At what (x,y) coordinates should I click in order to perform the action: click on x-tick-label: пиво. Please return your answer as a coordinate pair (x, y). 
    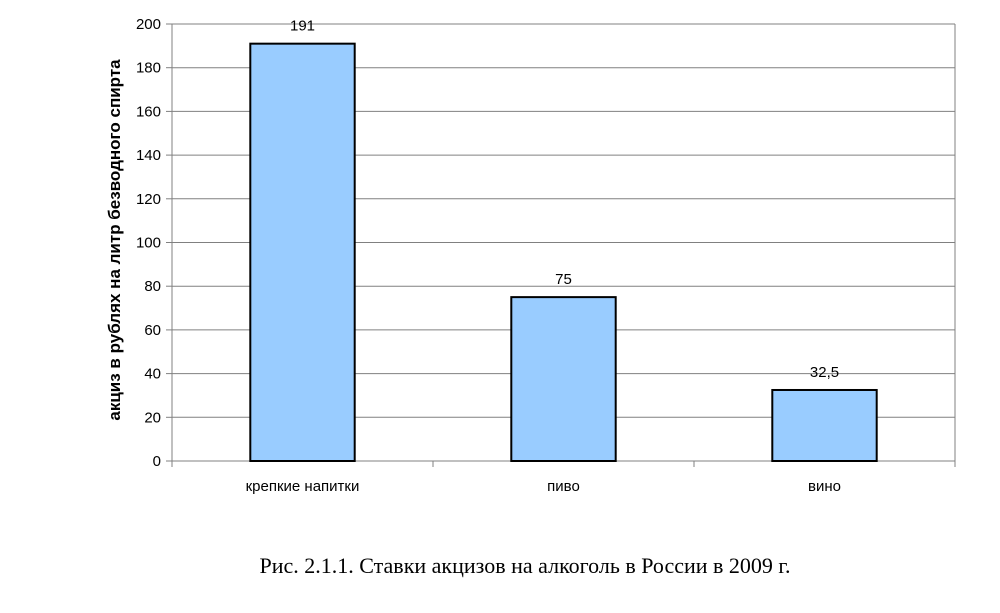
    Looking at the image, I should click on (563, 486).